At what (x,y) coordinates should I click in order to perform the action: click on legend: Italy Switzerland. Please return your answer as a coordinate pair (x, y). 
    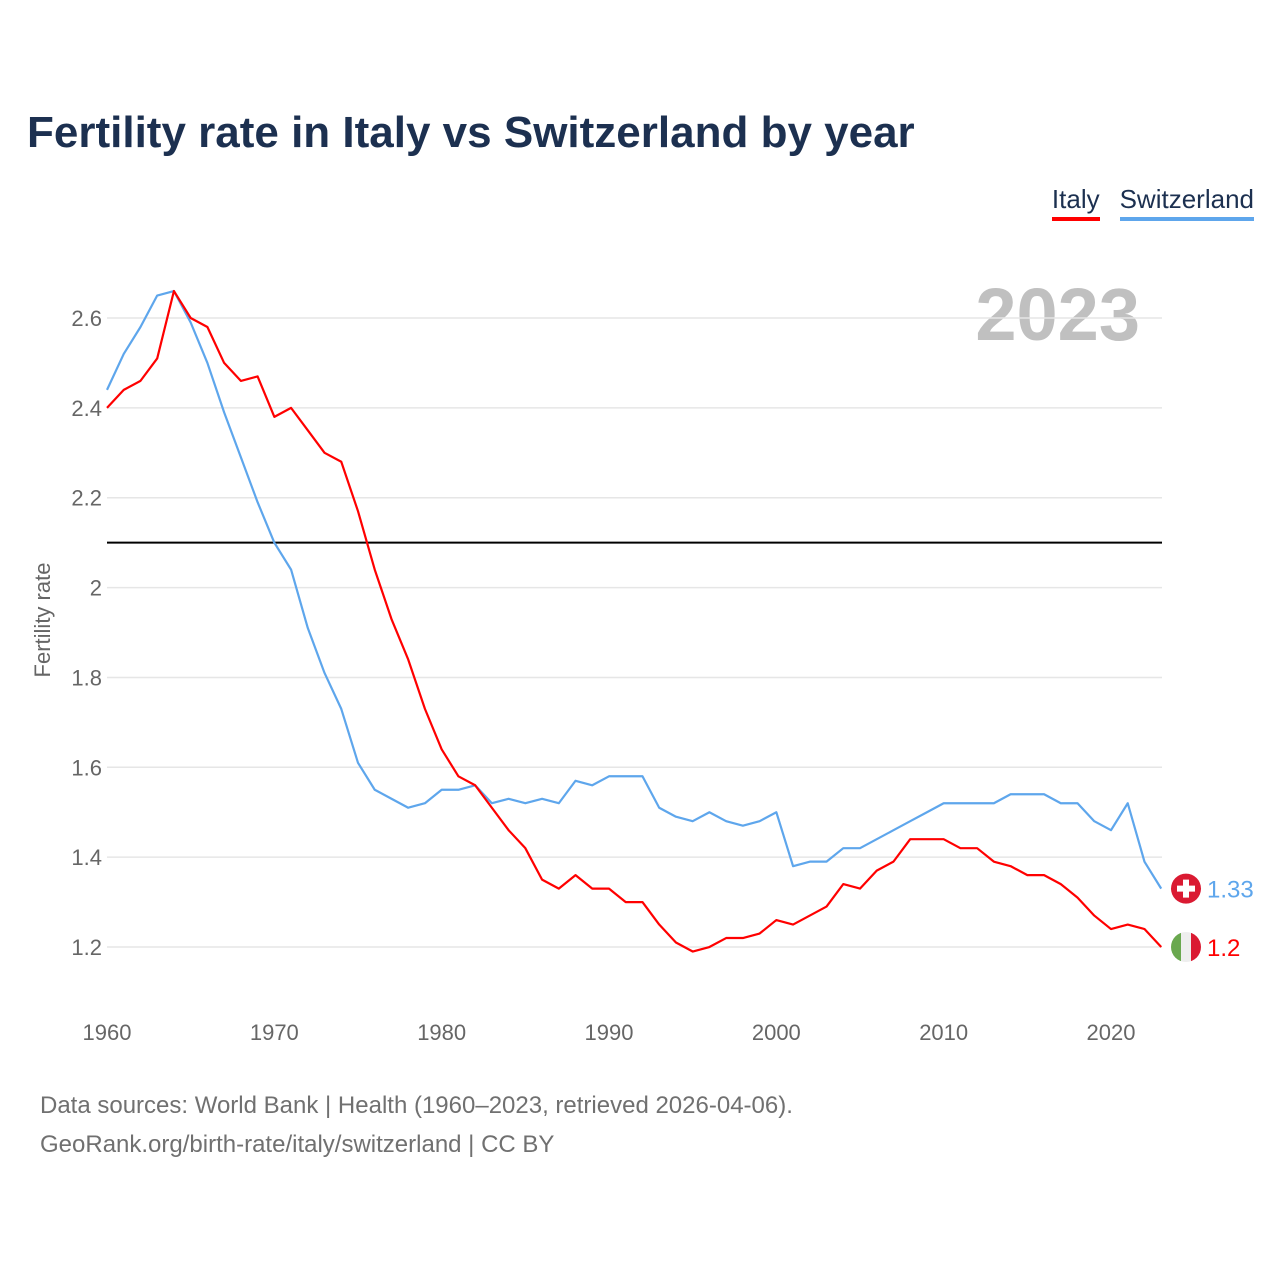
    Looking at the image, I should click on (1152, 202).